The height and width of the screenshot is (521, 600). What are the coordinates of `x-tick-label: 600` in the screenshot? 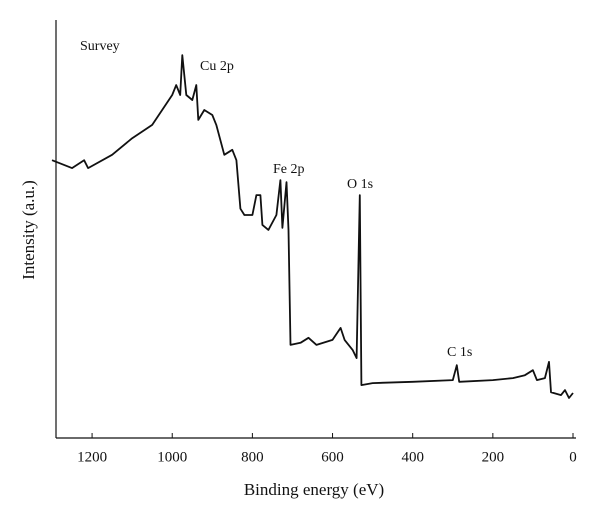 It's located at (332, 457).